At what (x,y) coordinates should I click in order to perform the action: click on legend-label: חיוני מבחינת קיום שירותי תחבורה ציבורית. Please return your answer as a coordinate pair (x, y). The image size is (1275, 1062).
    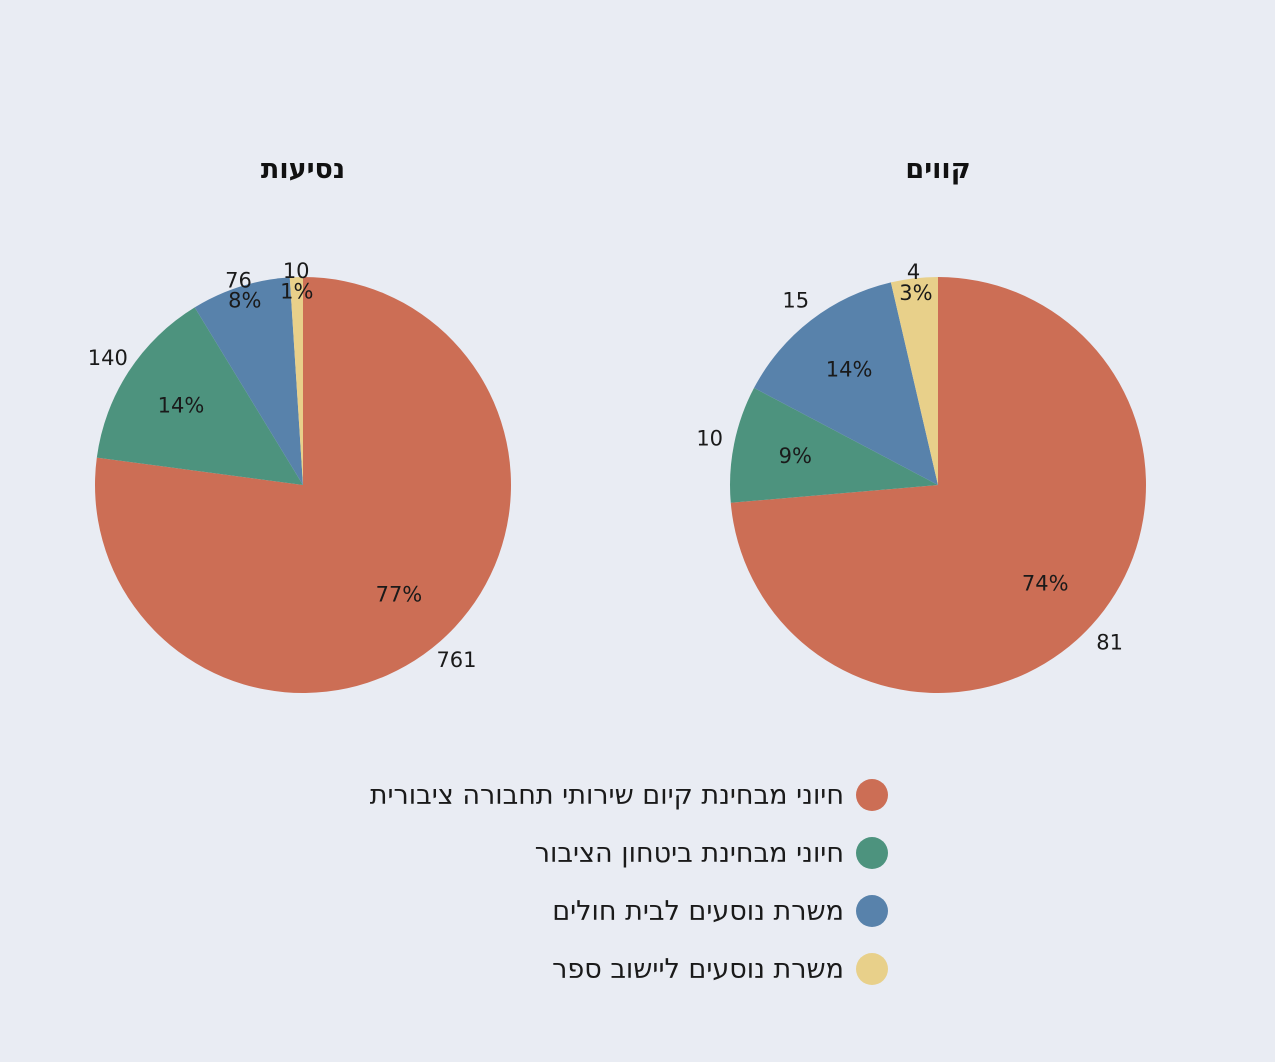
    Looking at the image, I should click on (606, 795).